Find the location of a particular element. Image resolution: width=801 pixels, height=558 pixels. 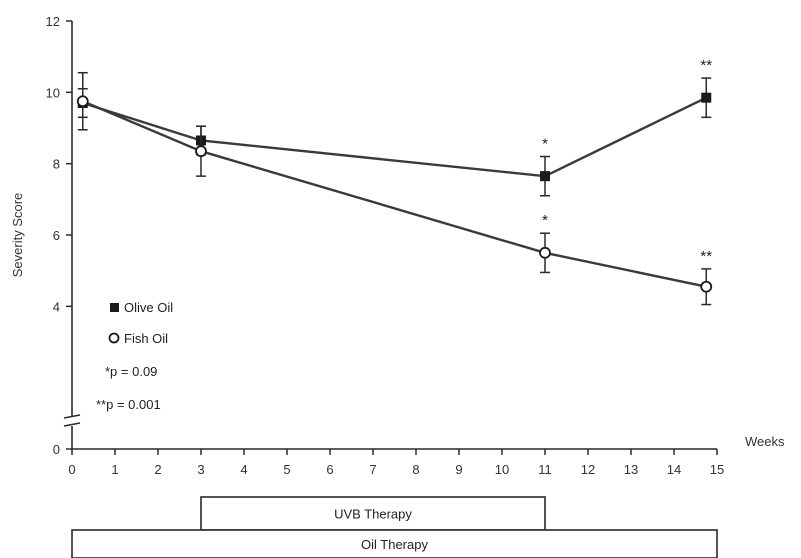

legend-fish-marker is located at coordinates (114, 338).